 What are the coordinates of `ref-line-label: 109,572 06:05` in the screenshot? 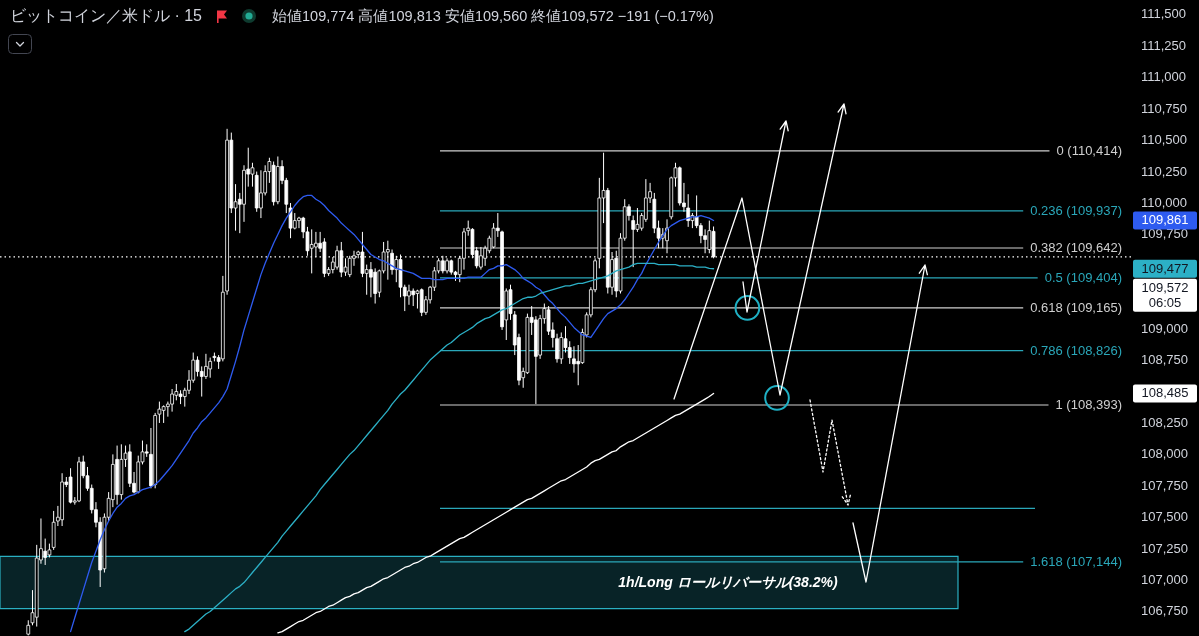 It's located at (1165, 294).